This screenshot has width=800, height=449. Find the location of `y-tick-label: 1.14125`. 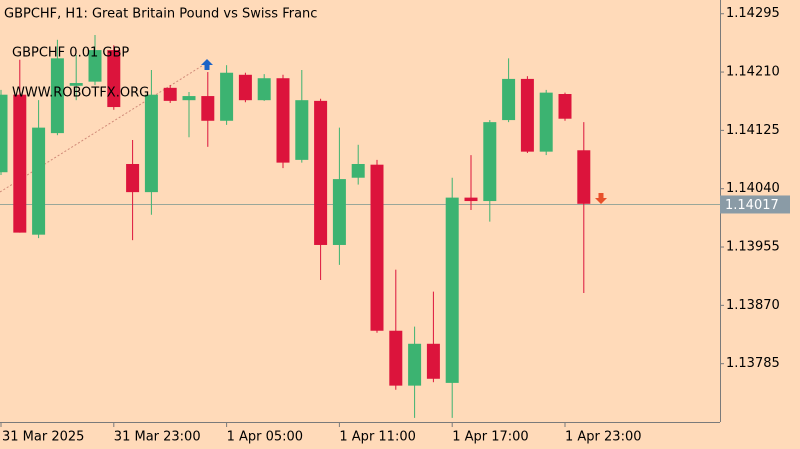

y-tick-label: 1.14125 is located at coordinates (753, 130).